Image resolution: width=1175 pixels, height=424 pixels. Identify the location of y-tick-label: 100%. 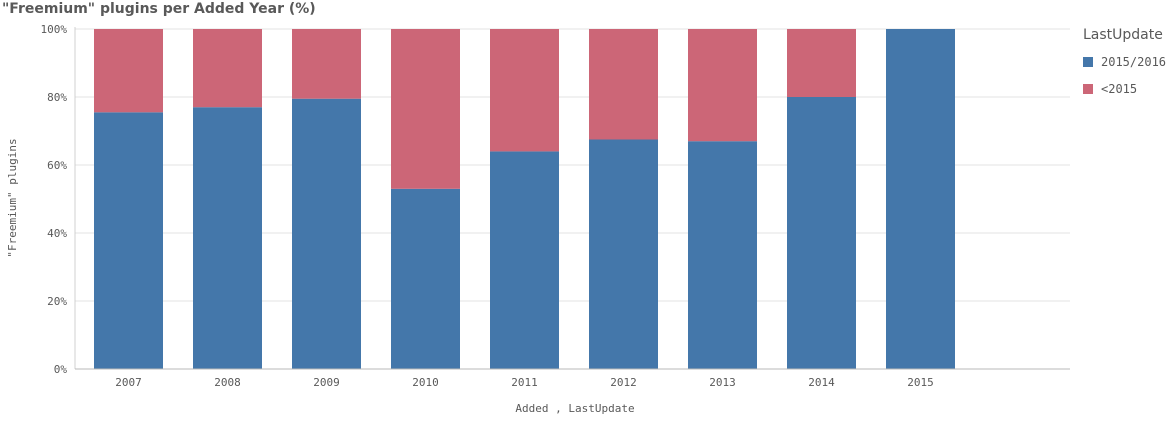
(54, 29).